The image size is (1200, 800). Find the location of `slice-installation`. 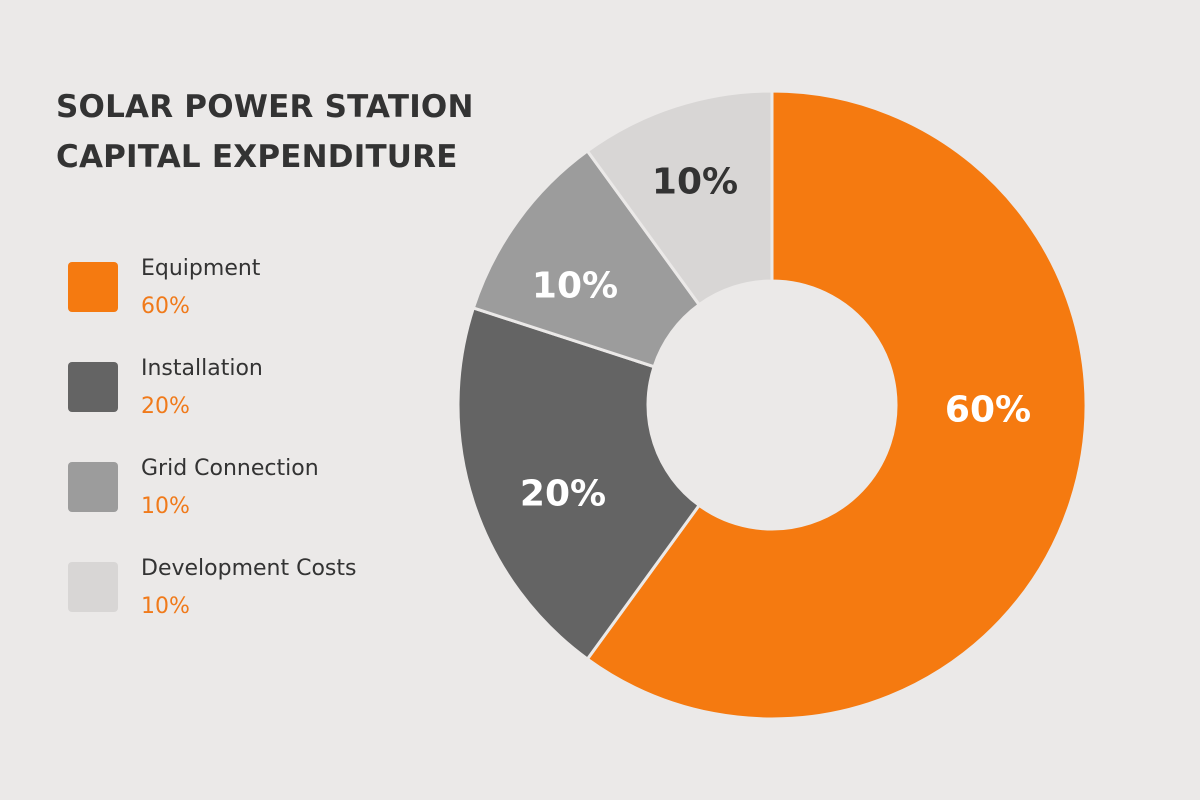

slice-installation is located at coordinates (579, 484).